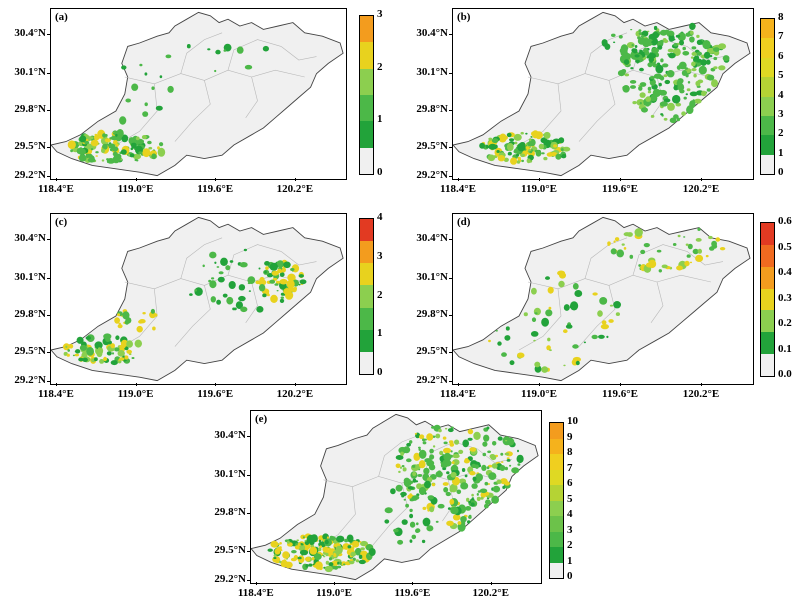 This screenshot has width=802, height=608. I want to click on lon-tick, so click(413, 583).